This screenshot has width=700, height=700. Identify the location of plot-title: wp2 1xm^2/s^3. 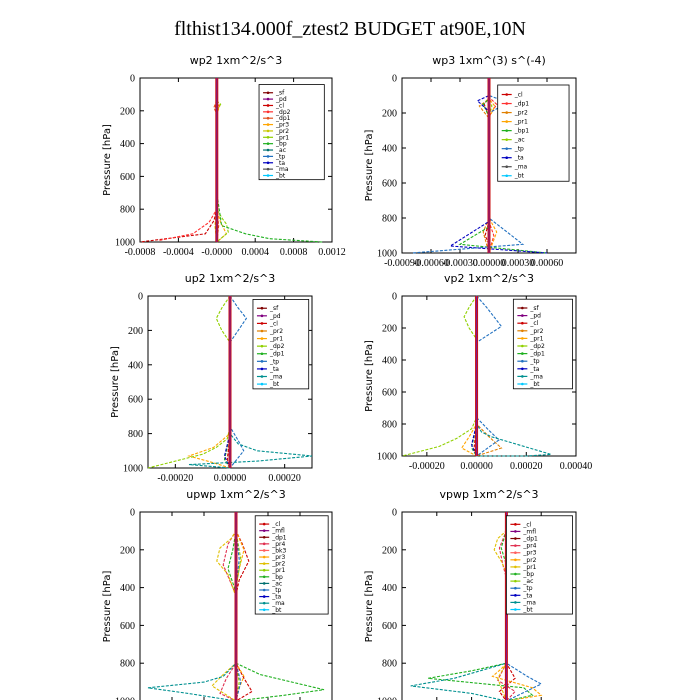
(236, 60).